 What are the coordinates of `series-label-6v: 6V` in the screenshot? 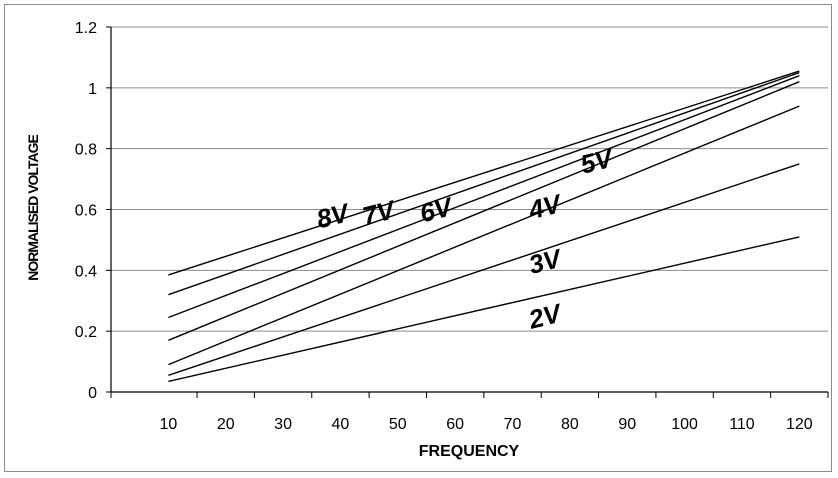 It's located at (437, 209).